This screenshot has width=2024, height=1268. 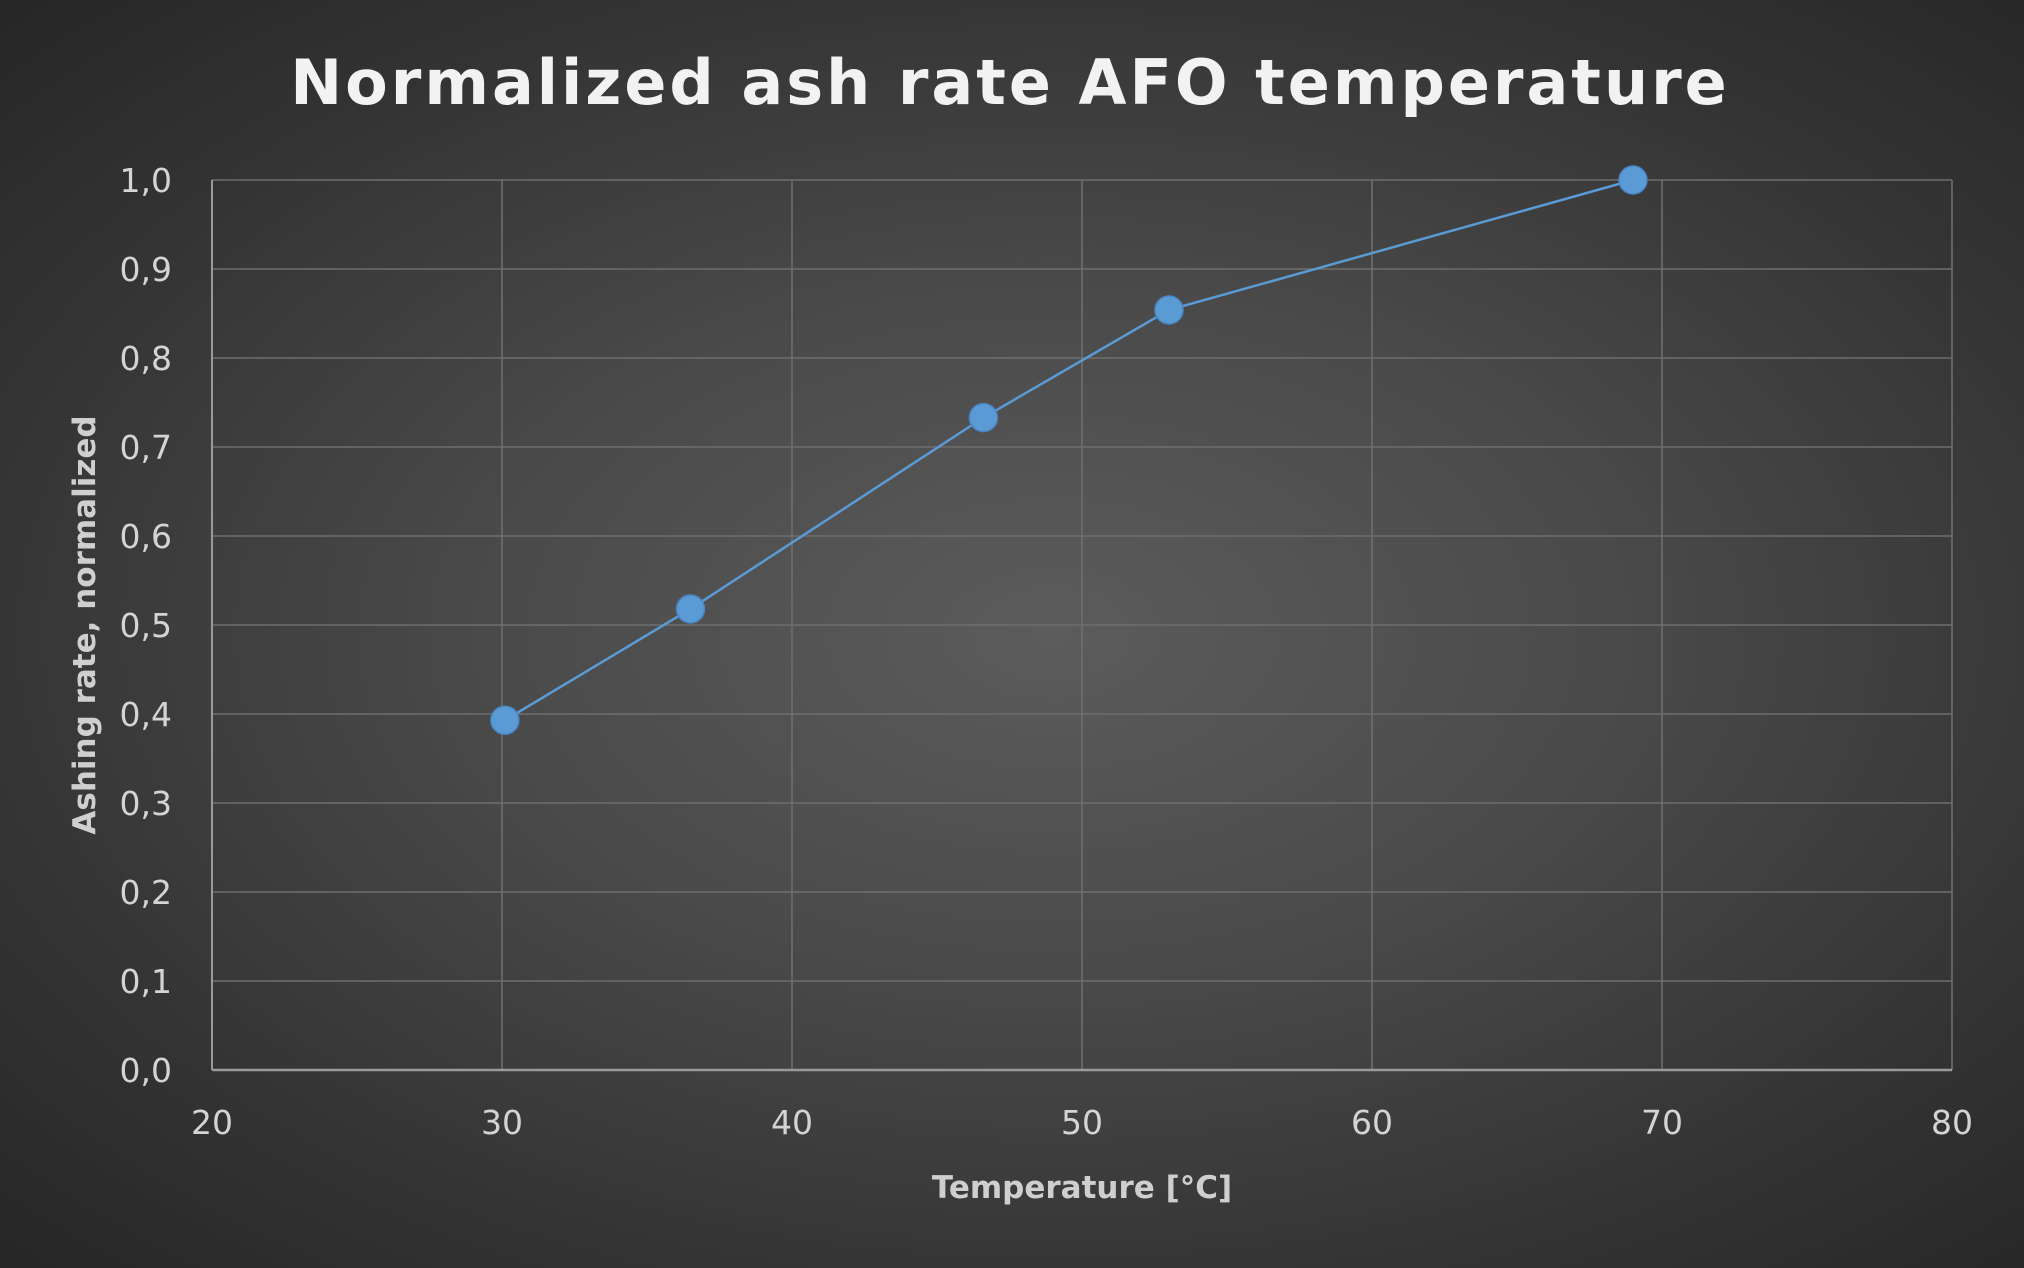 What do you see at coordinates (146, 803) in the screenshot?
I see `y-tick-label: 0,3` at bounding box center [146, 803].